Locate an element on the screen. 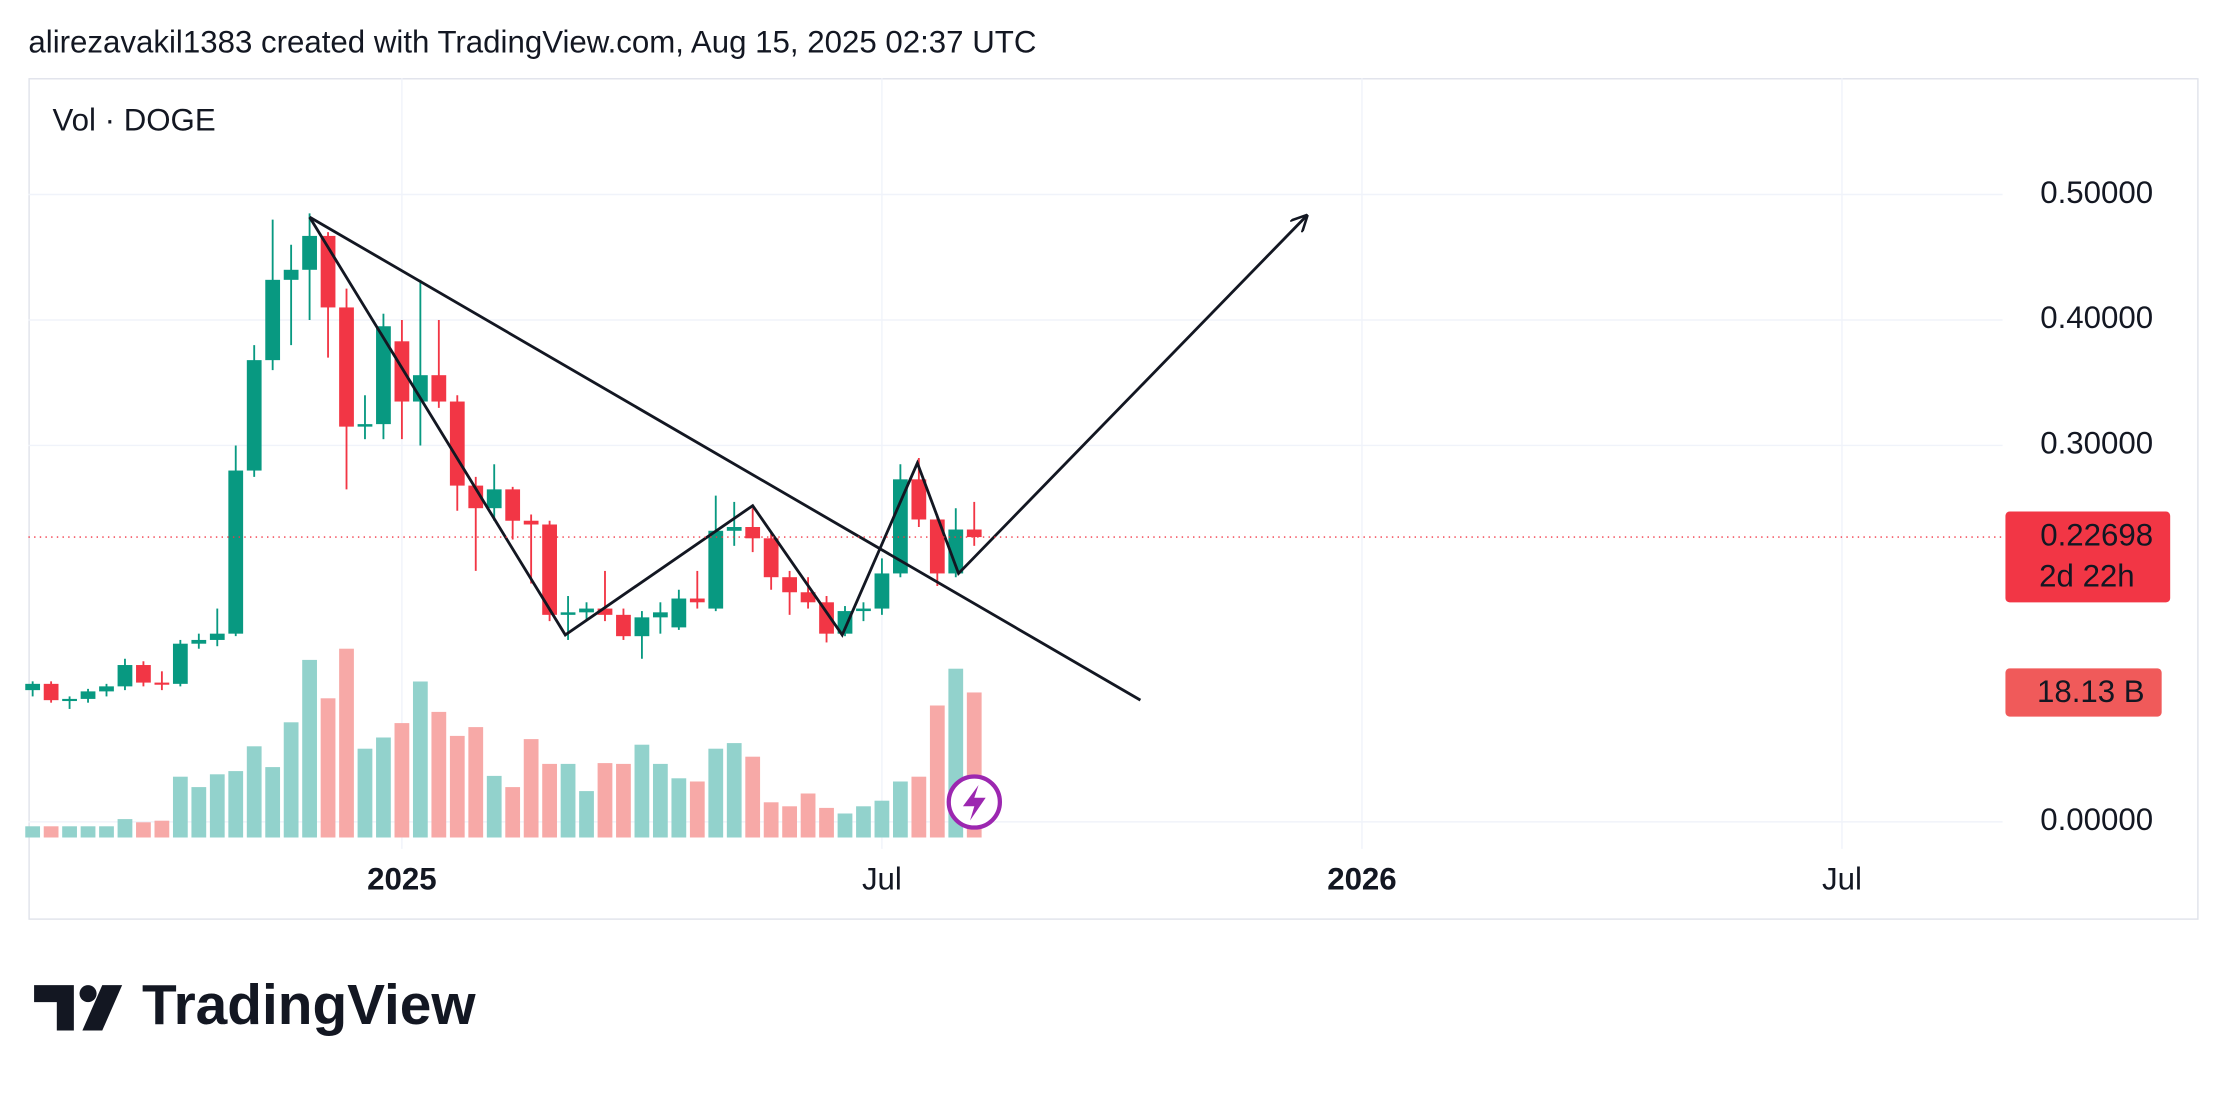  y-tick-label: 0.40000 is located at coordinates (2096, 317).